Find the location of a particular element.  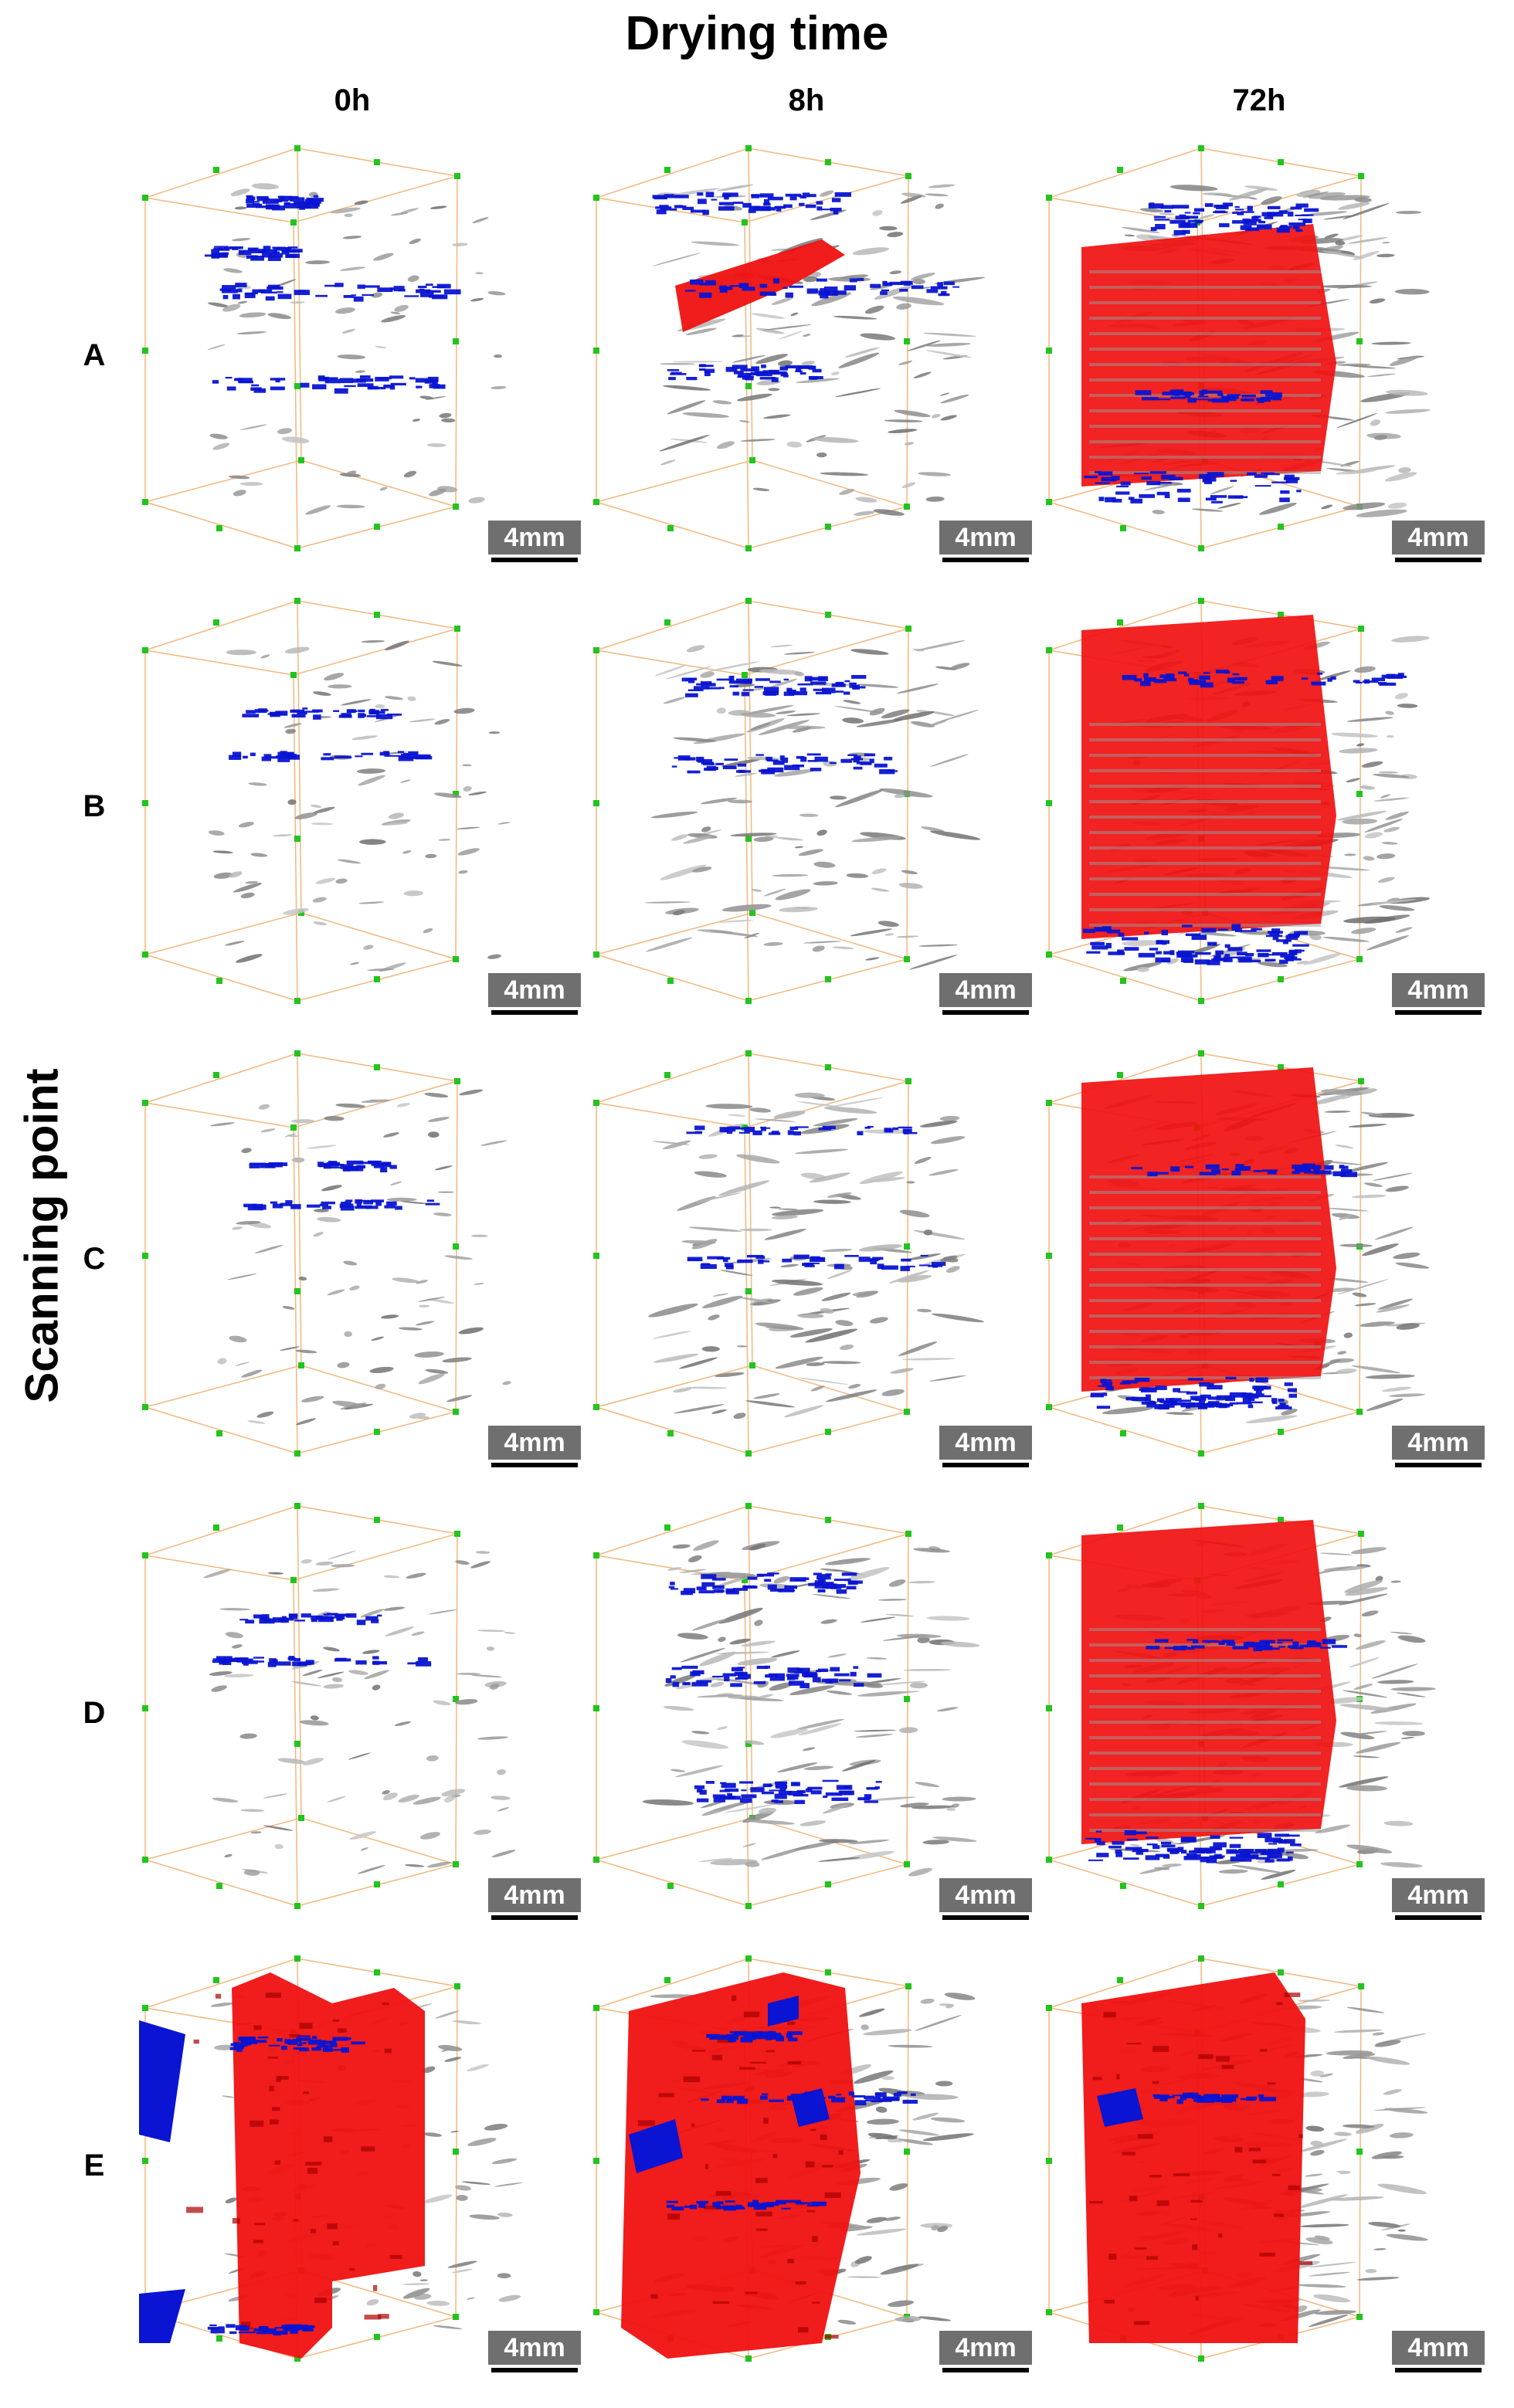

panel-e-8h: 4mm is located at coordinates (814, 2158).